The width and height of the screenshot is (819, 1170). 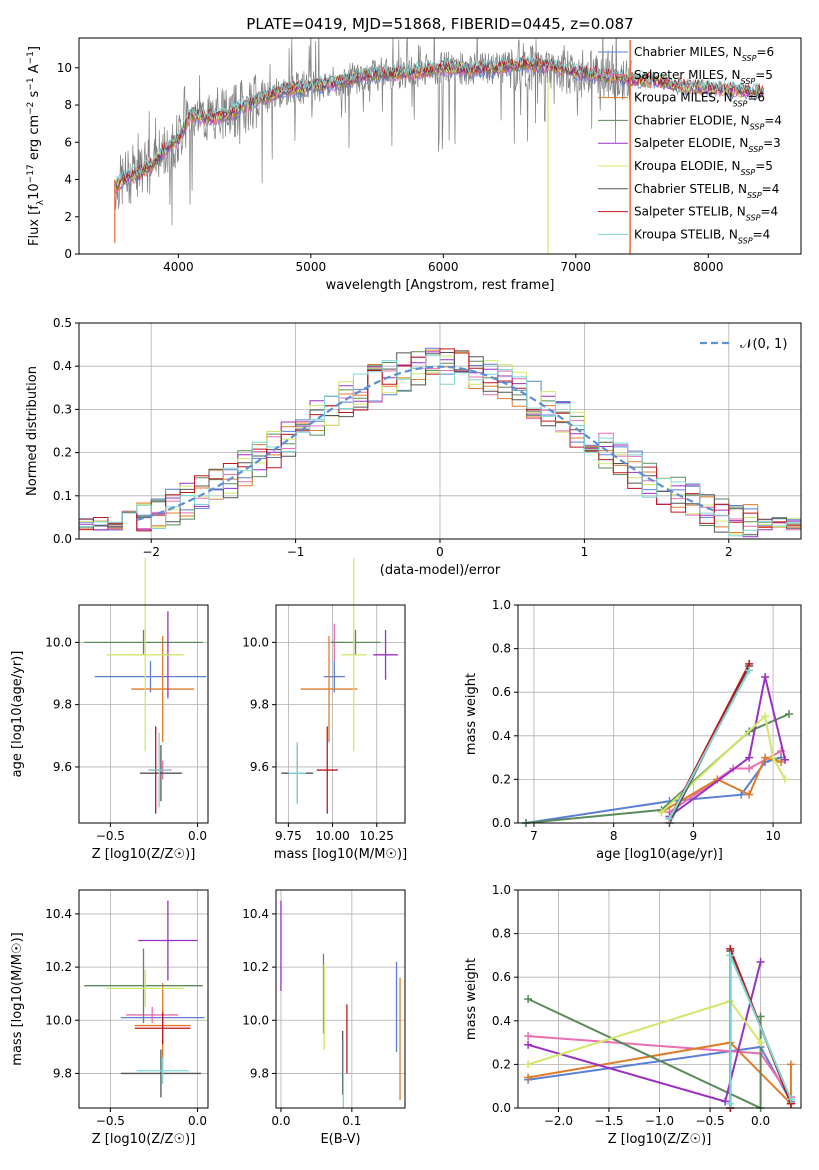 I want to click on spectrum-ytick-label: 8, so click(x=68, y=105).